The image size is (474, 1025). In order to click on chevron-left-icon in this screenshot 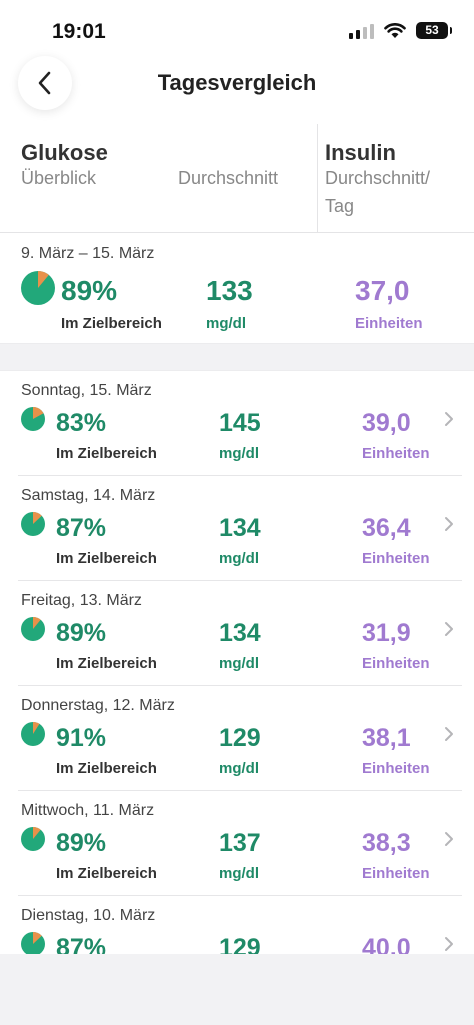, I will do `click(44, 83)`.